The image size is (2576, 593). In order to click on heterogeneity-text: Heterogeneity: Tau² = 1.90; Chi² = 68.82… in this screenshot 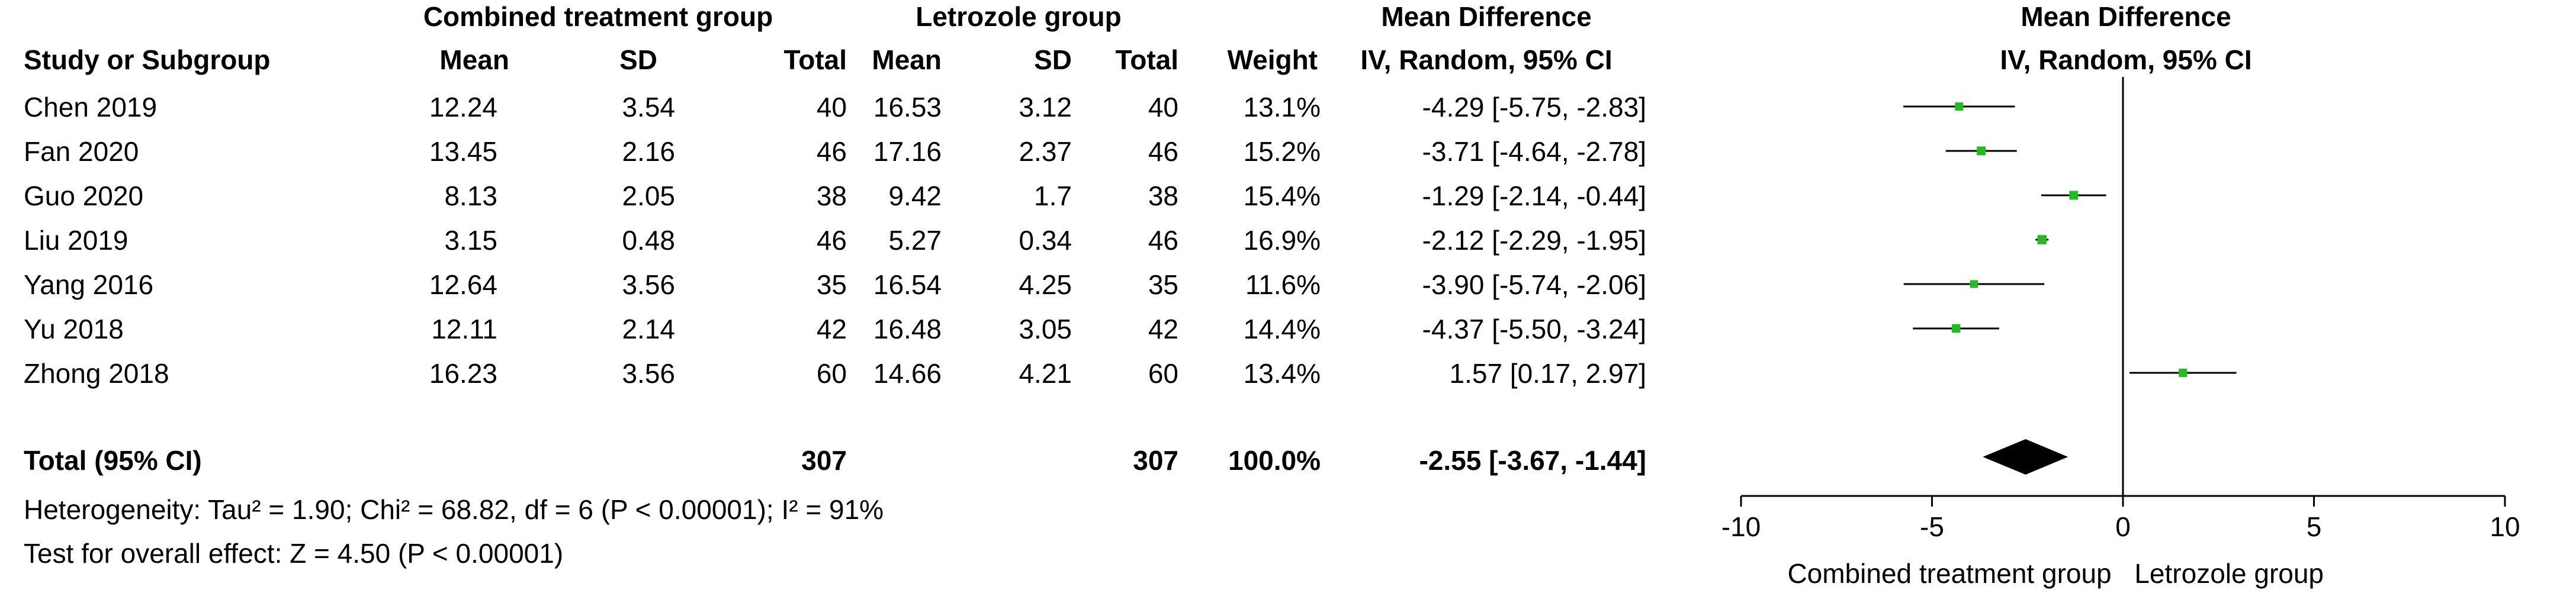, I will do `click(454, 509)`.